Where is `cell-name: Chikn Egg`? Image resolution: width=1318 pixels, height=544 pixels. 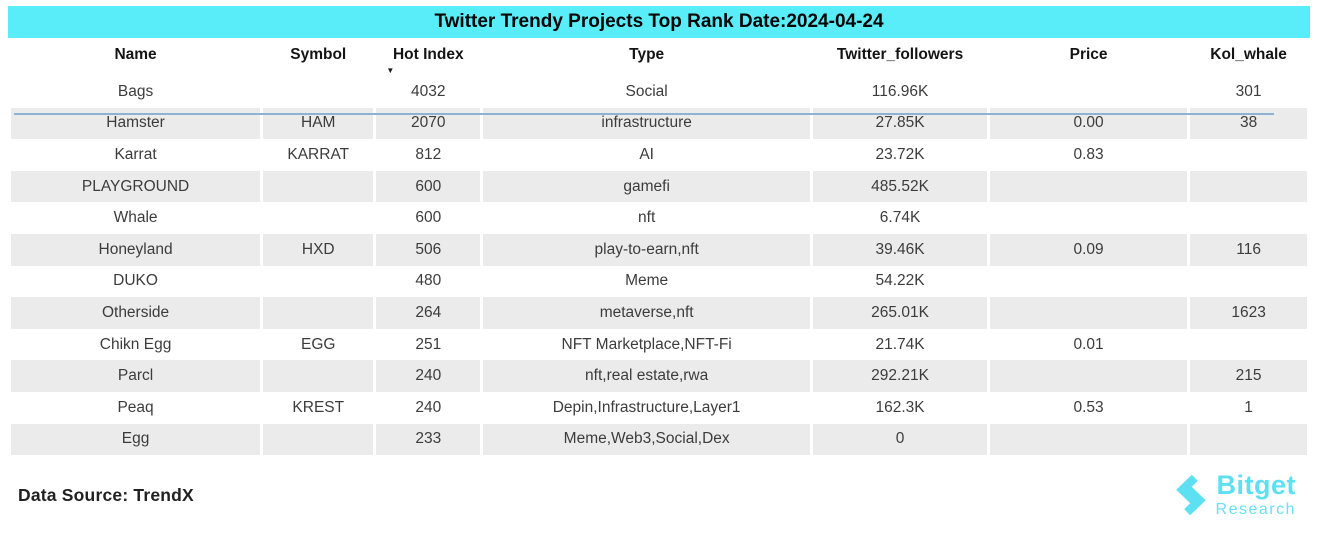
cell-name: Chikn Egg is located at coordinates (135, 344).